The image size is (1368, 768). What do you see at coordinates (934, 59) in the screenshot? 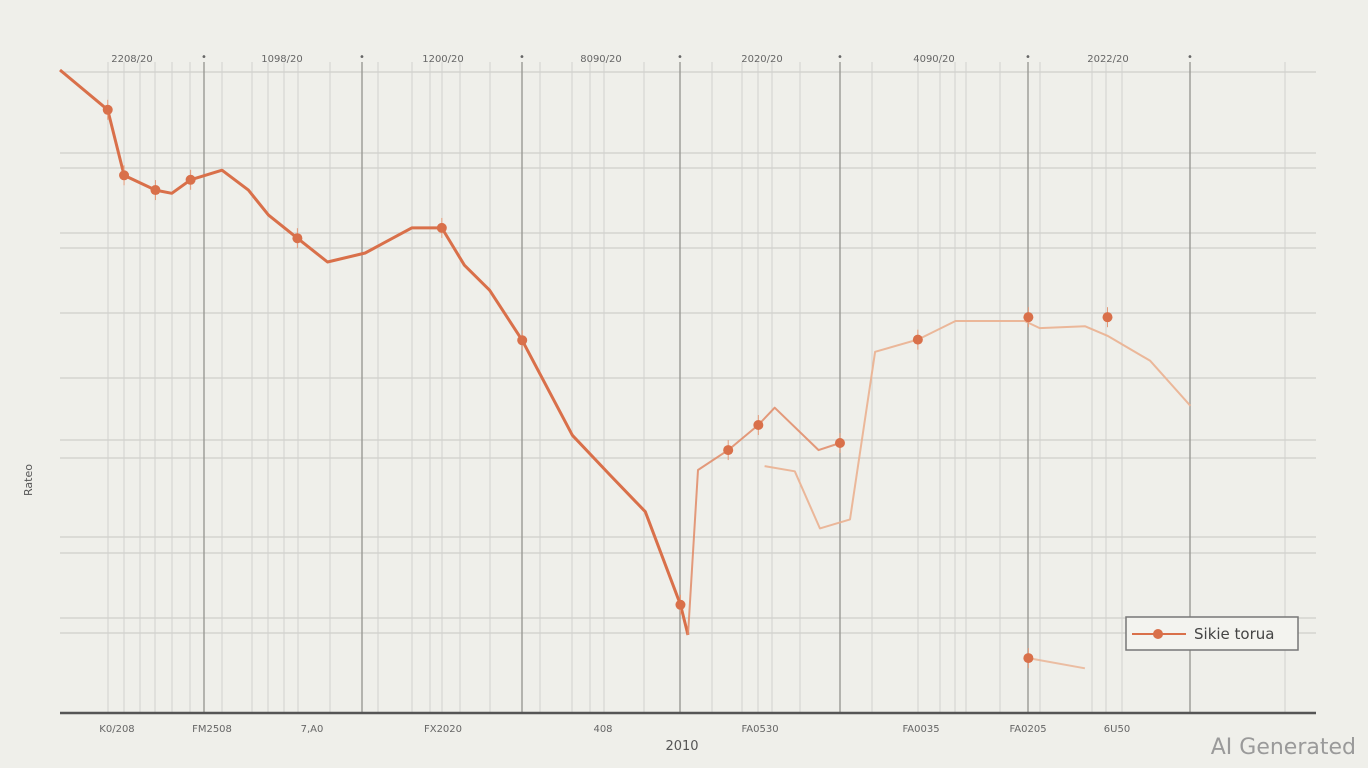
I see `top-tick-label: 4090/20` at bounding box center [934, 59].